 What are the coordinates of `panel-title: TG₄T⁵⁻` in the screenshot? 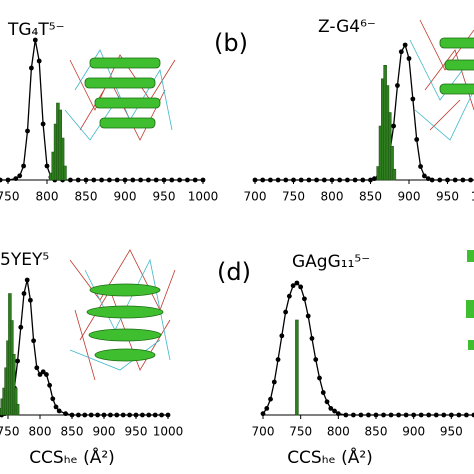 It's located at (36, 30).